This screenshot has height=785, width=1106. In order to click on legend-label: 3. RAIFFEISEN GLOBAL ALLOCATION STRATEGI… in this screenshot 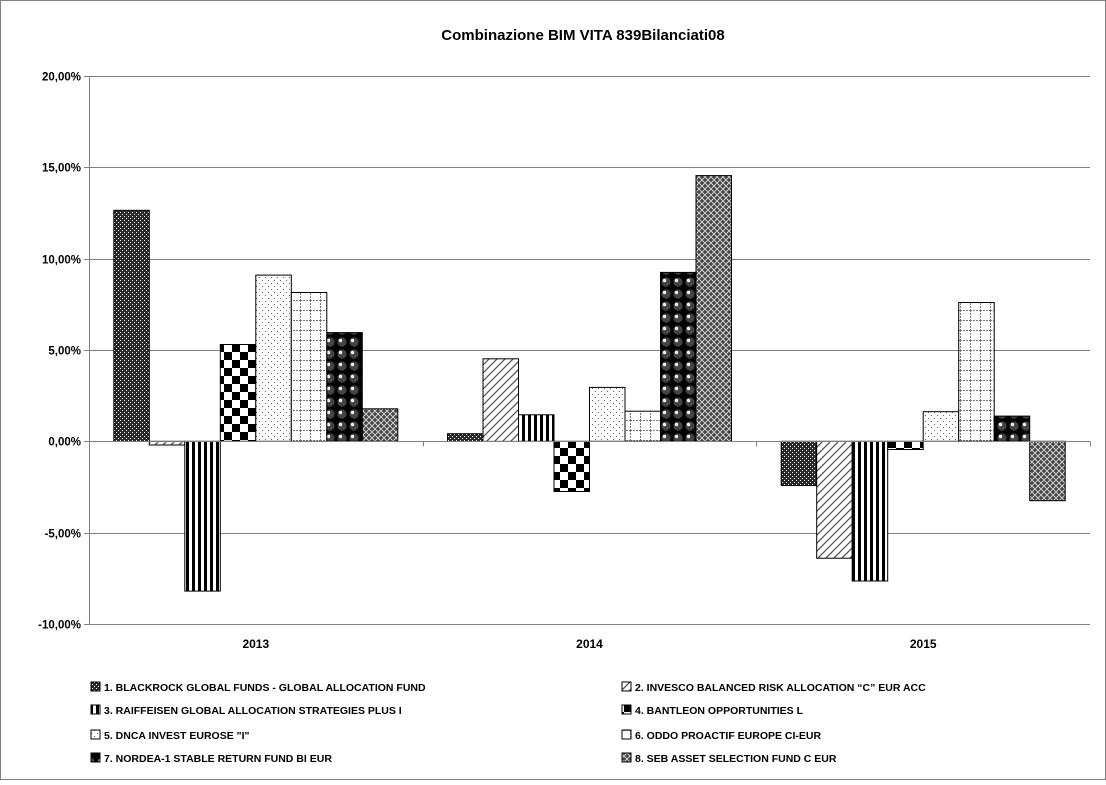, I will do `click(253, 711)`.